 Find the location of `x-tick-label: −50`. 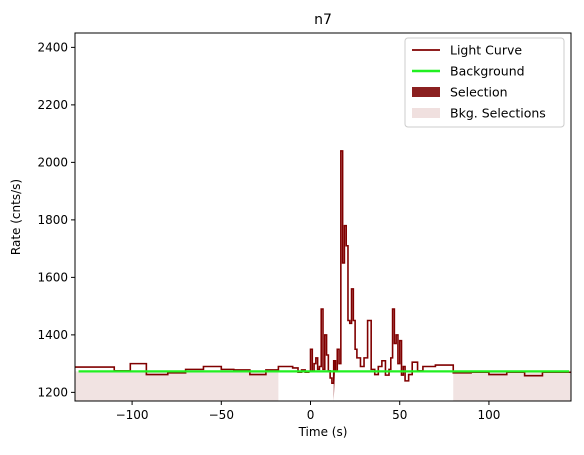

x-tick-label: −50 is located at coordinates (221, 415).